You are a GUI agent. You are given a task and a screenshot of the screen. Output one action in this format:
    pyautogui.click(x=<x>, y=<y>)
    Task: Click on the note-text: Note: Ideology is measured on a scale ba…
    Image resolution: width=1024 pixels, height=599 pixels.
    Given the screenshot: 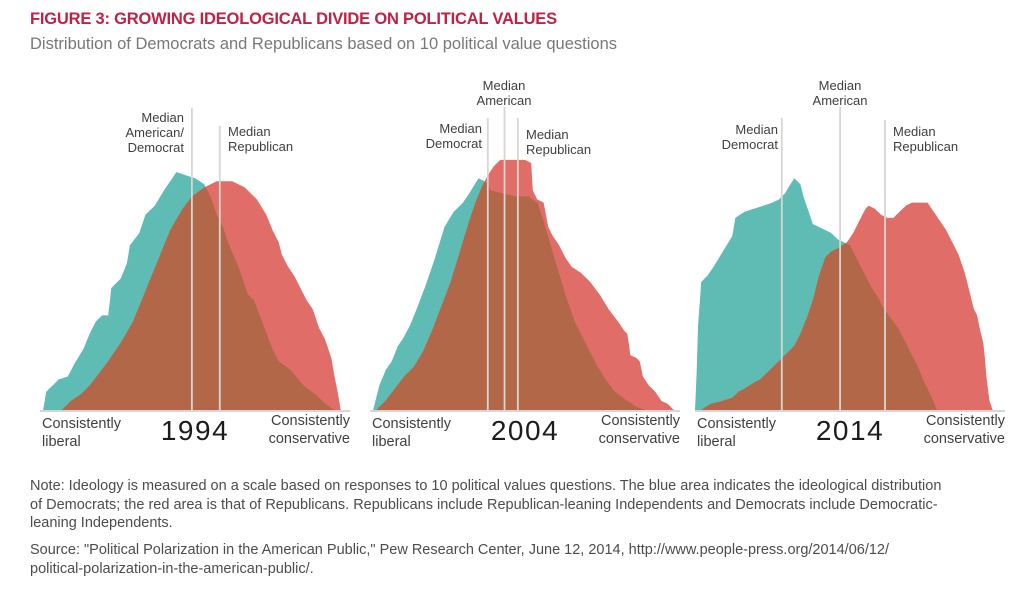 What is the action you would take?
    pyautogui.click(x=519, y=505)
    